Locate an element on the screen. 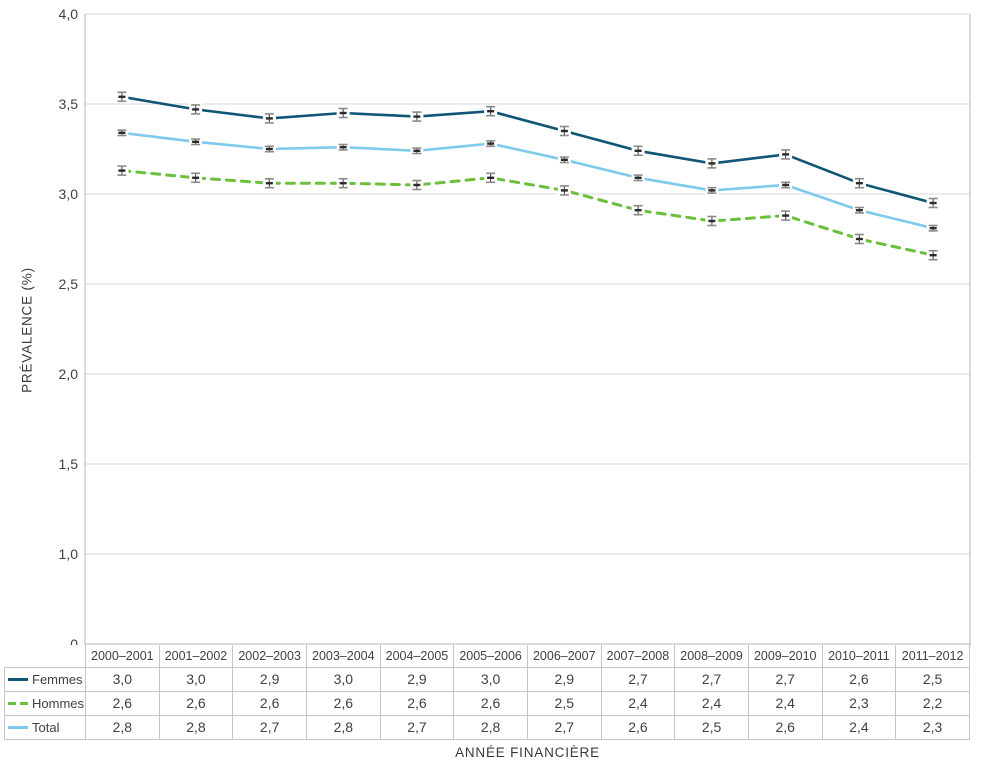  year-column-header: 2005–2006 is located at coordinates (490, 656).